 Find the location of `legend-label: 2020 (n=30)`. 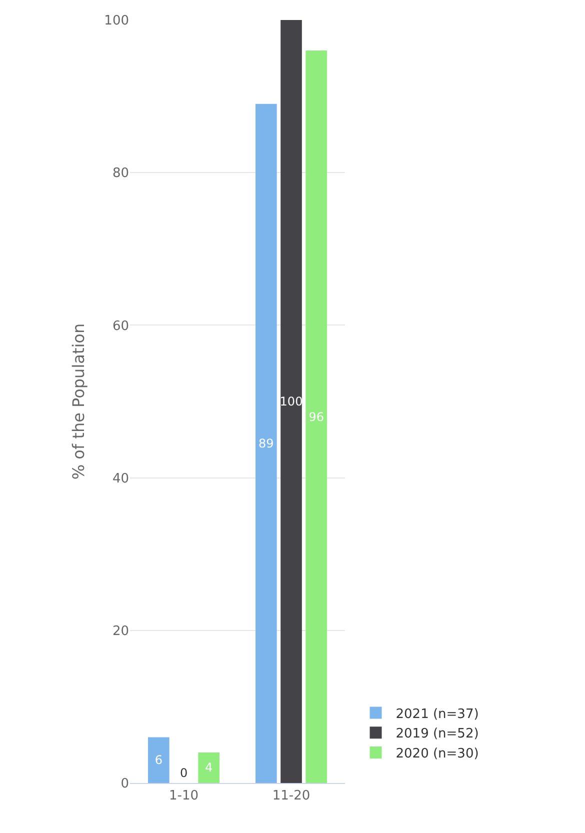

legend-label: 2020 (n=30) is located at coordinates (437, 754).